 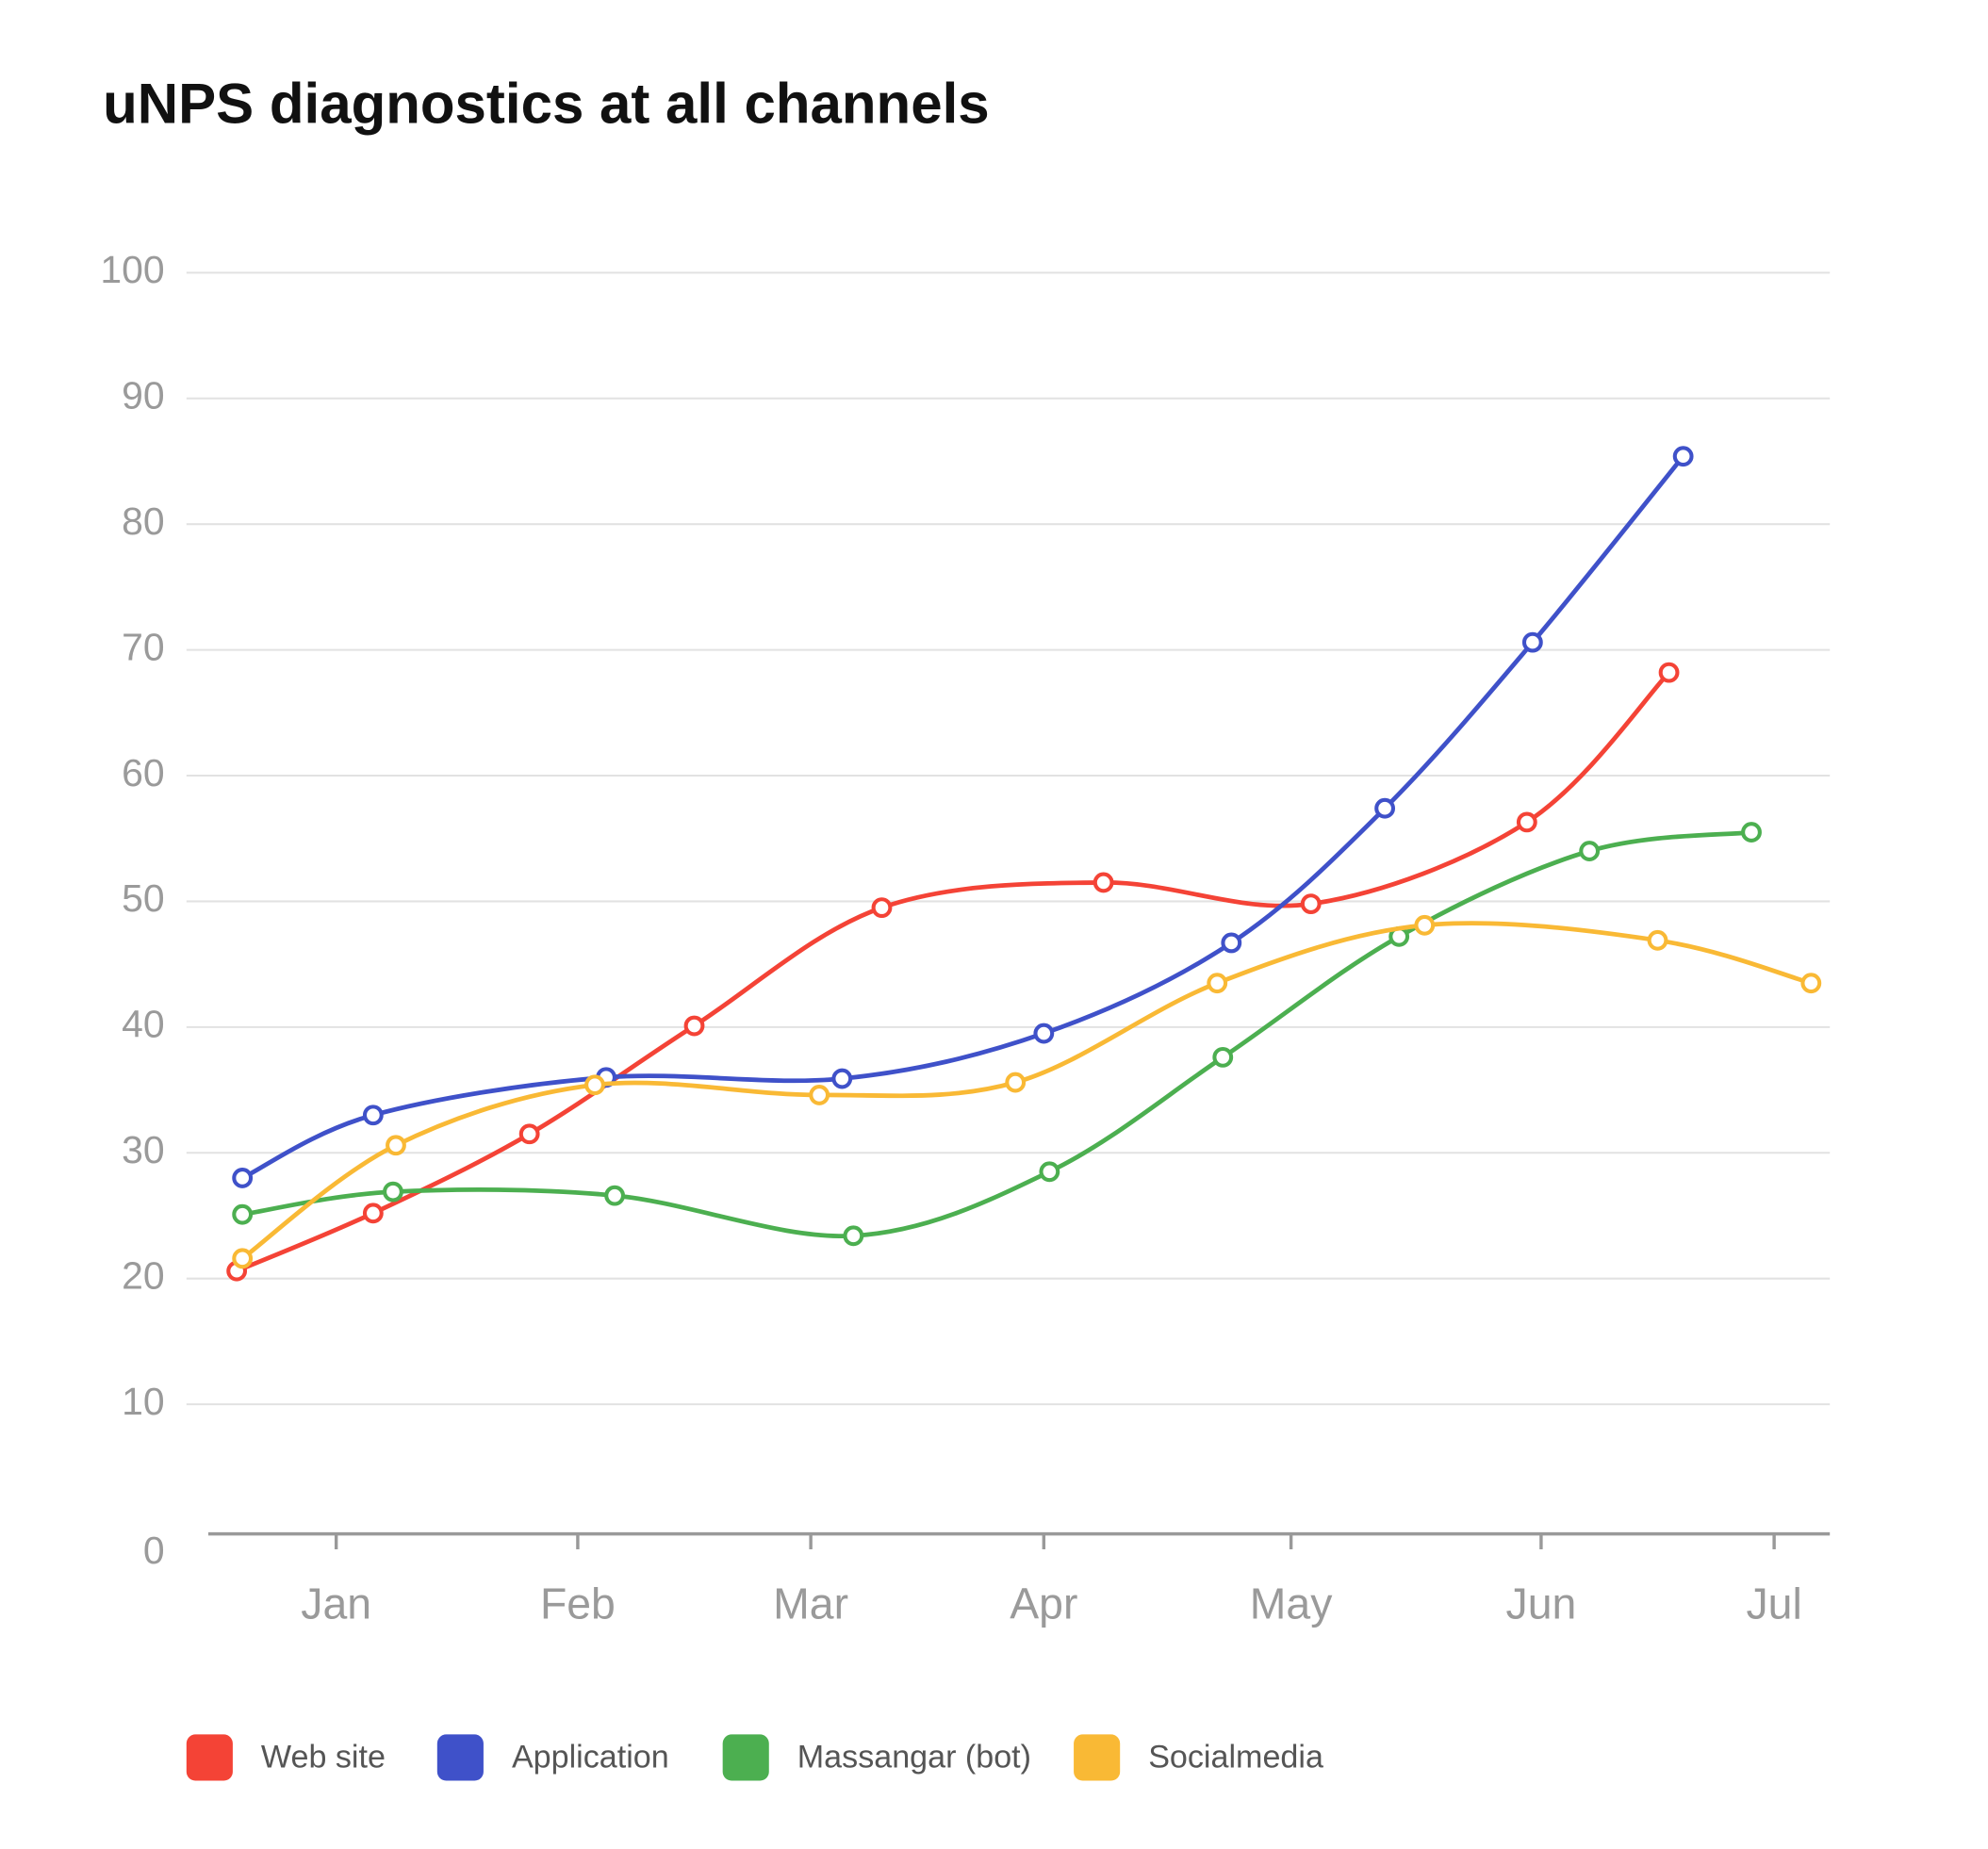 I want to click on legend-label: Massangar (bot), so click(x=914, y=1757).